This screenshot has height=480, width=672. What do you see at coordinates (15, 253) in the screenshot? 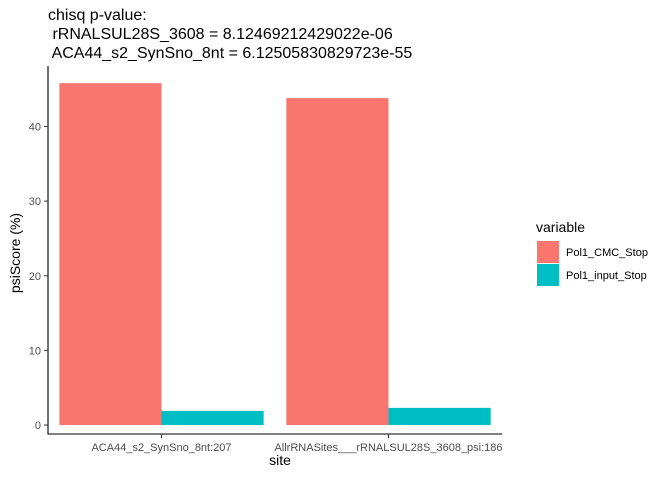
I see `y-axis-title: psiScore (%)` at bounding box center [15, 253].